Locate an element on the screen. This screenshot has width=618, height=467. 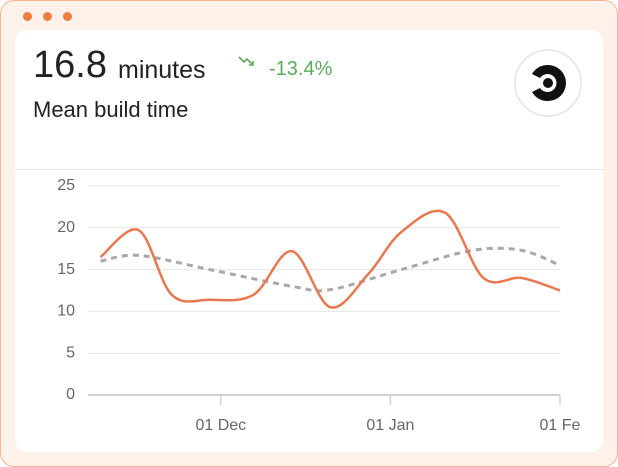
y-tick-label: 15 is located at coordinates (66, 269).